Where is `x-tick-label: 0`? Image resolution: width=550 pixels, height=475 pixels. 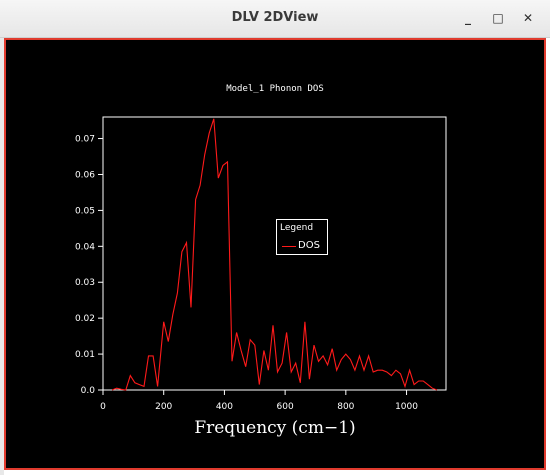
x-tick-label: 0 is located at coordinates (103, 407).